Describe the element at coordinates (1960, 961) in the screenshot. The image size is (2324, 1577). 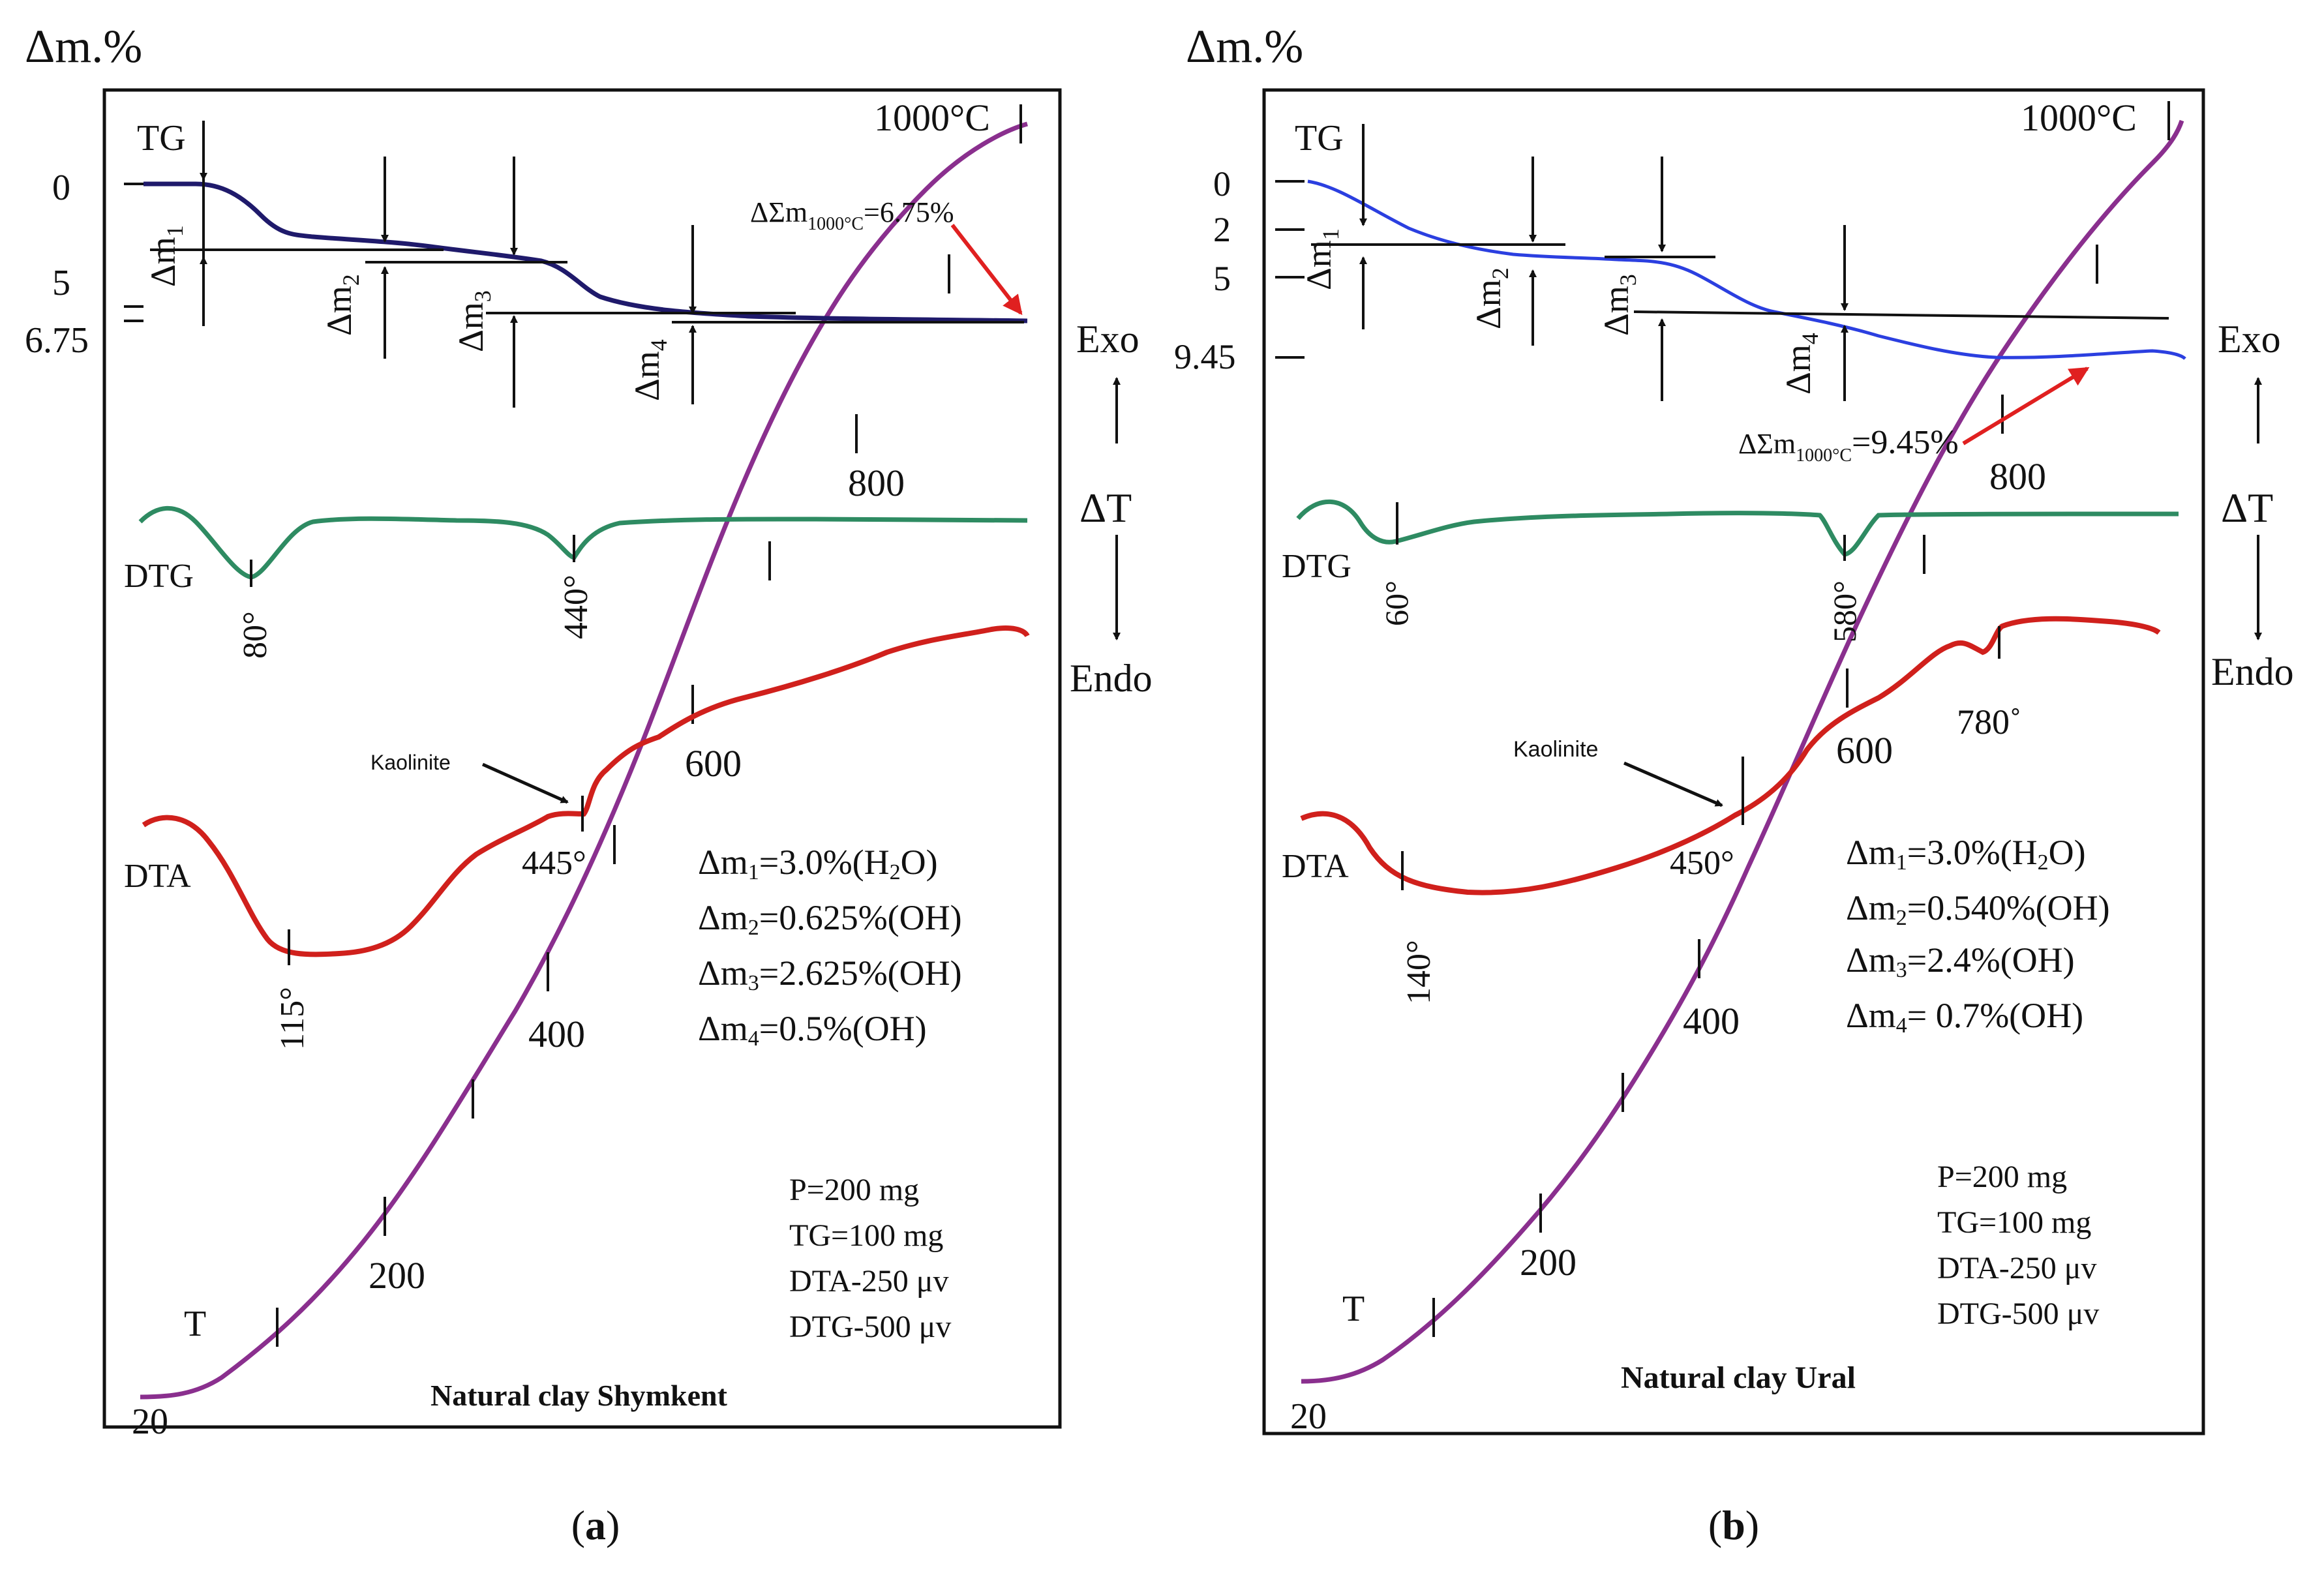
I see `mass-loss-line: Δm3=2.4%(OH)` at that location.